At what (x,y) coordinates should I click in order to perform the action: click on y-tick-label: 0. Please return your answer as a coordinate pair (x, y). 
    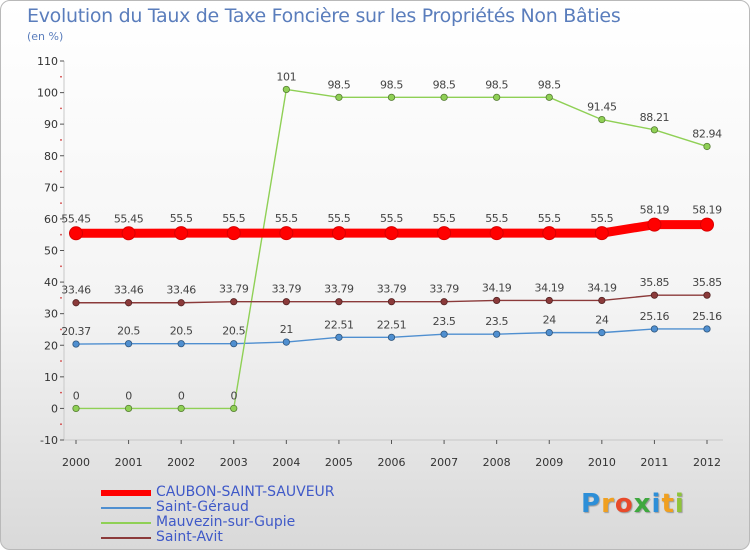
    Looking at the image, I should click on (54, 408).